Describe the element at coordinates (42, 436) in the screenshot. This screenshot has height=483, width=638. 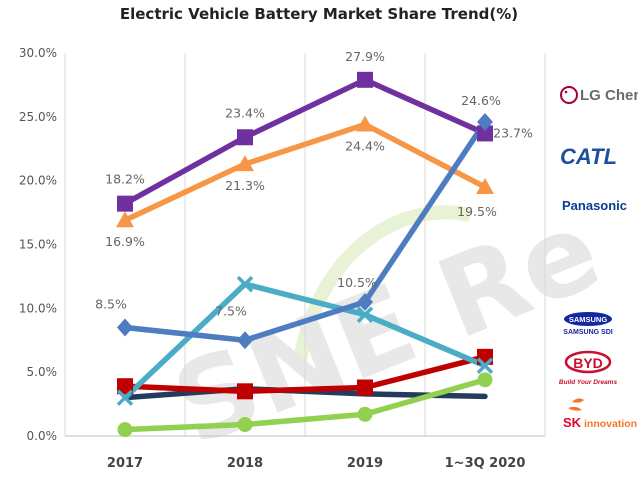
I see `y-tick-label: 0.0%` at that location.